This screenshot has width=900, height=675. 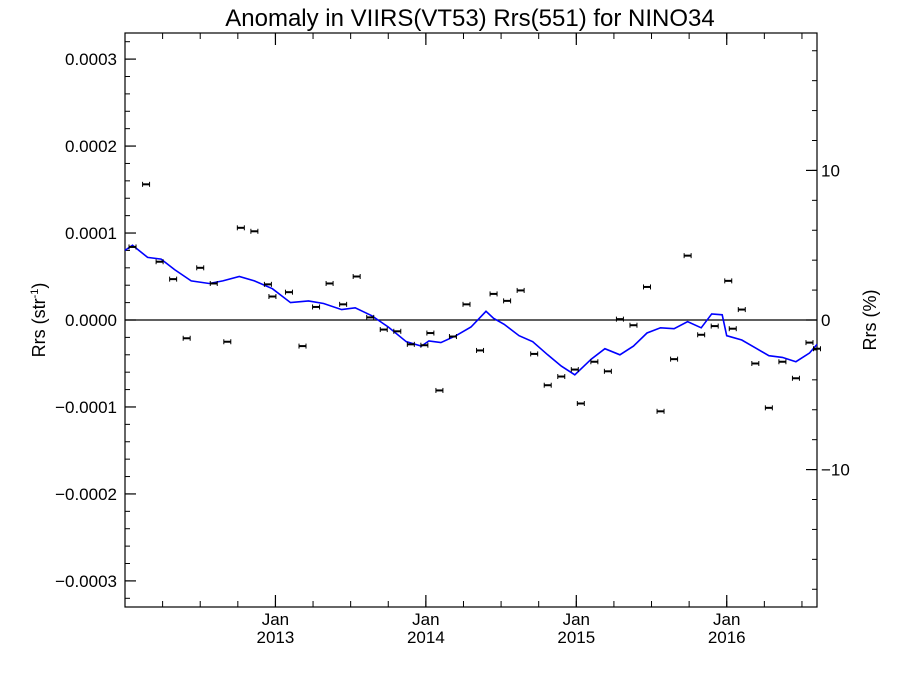 I want to click on y-tick-label: −0.0002, so click(x=86, y=494).